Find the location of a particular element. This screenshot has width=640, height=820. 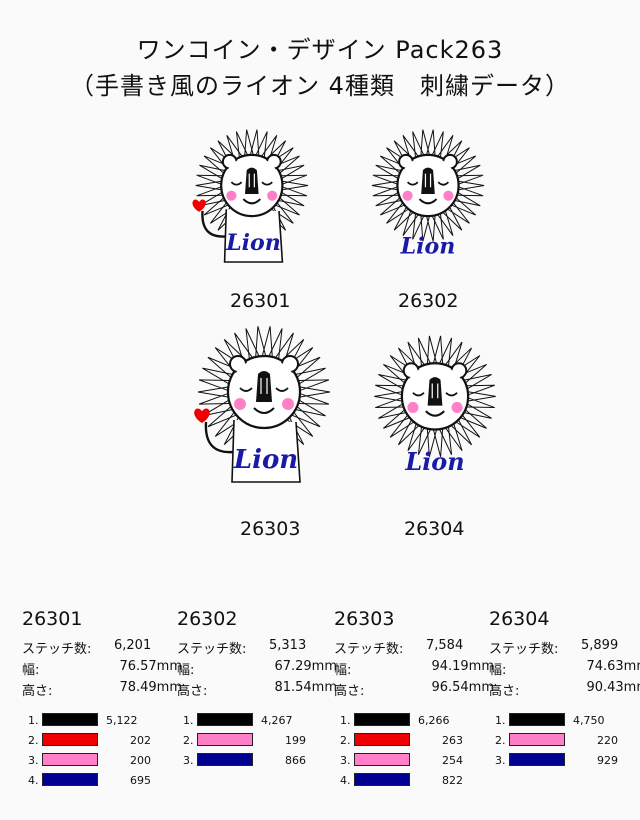

height-row: 高さ: 81.54mm is located at coordinates (257, 690).